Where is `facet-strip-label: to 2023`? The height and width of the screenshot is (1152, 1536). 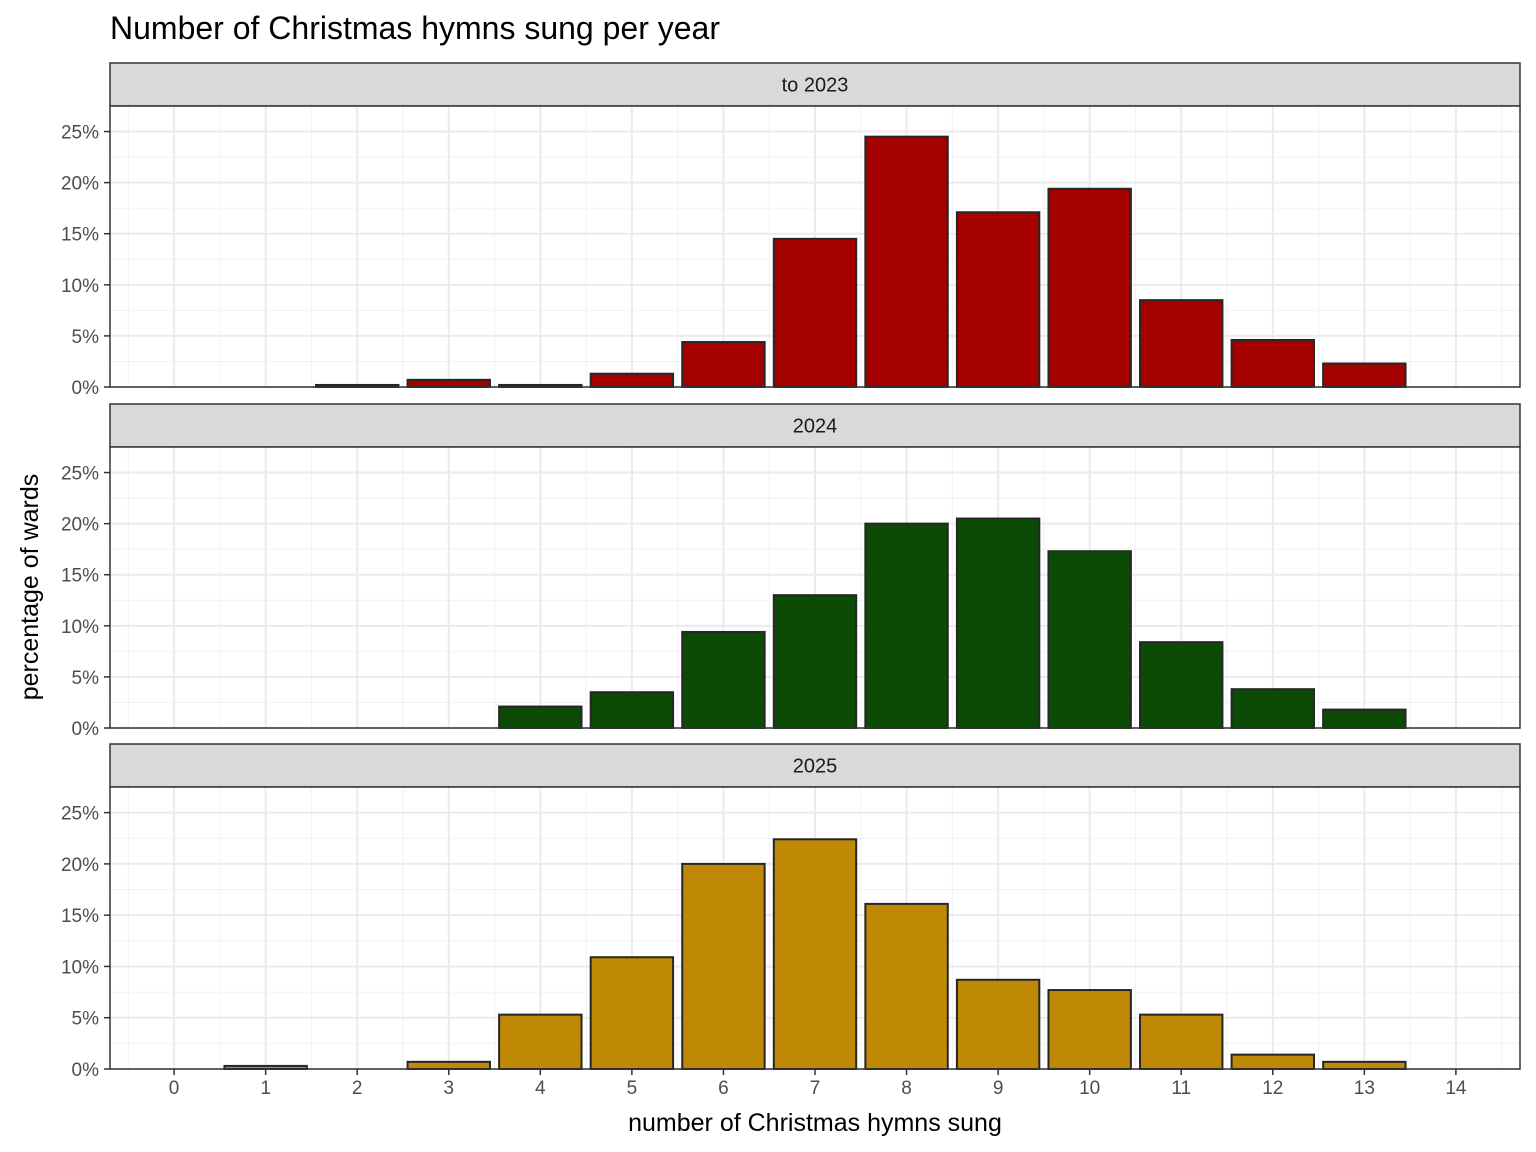
facet-strip-label: to 2023 is located at coordinates (815, 86).